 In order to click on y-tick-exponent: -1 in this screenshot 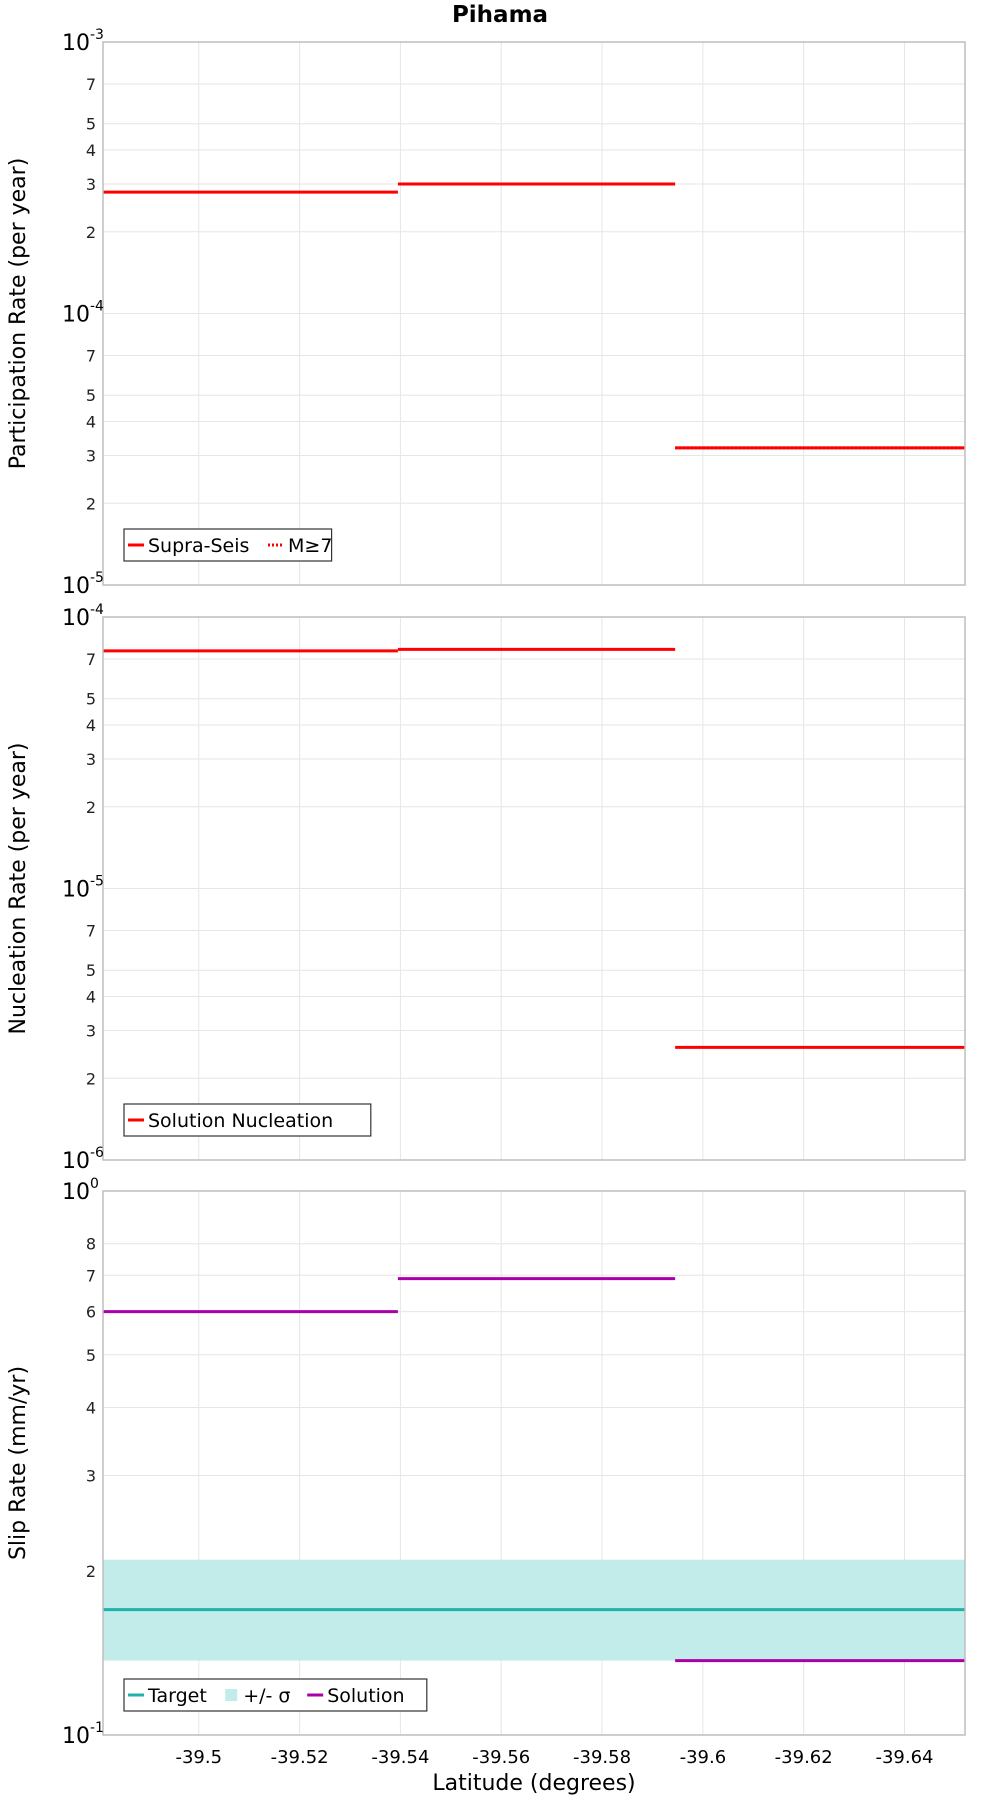, I will do `click(97, 1728)`.